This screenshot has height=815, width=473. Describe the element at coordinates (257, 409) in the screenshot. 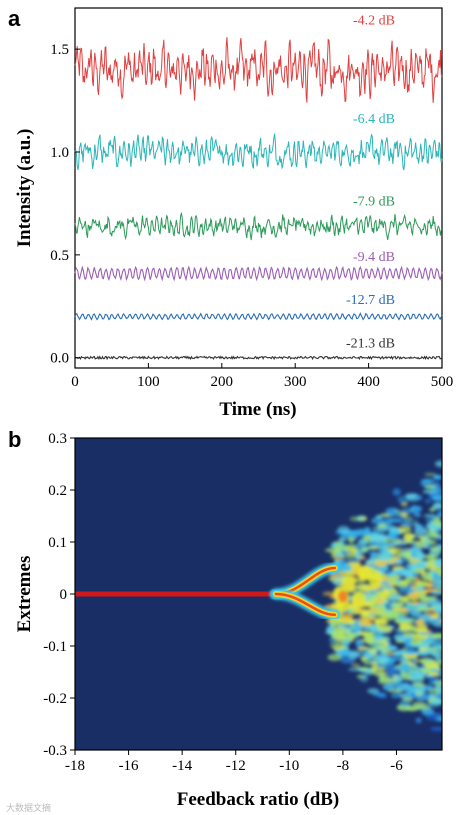

I see `panel-a-x-axis-title: Time (ns)` at that location.